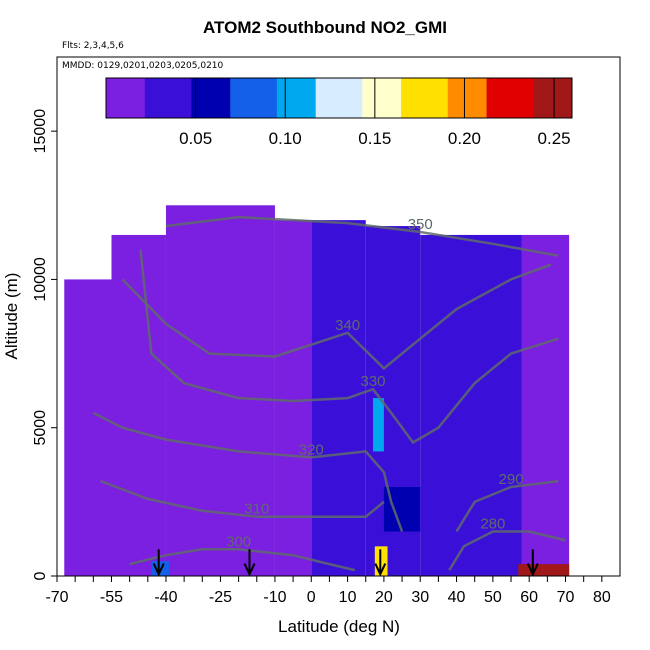  What do you see at coordinates (374, 138) in the screenshot?
I see `colorbar-tick-label: 0.15` at bounding box center [374, 138].